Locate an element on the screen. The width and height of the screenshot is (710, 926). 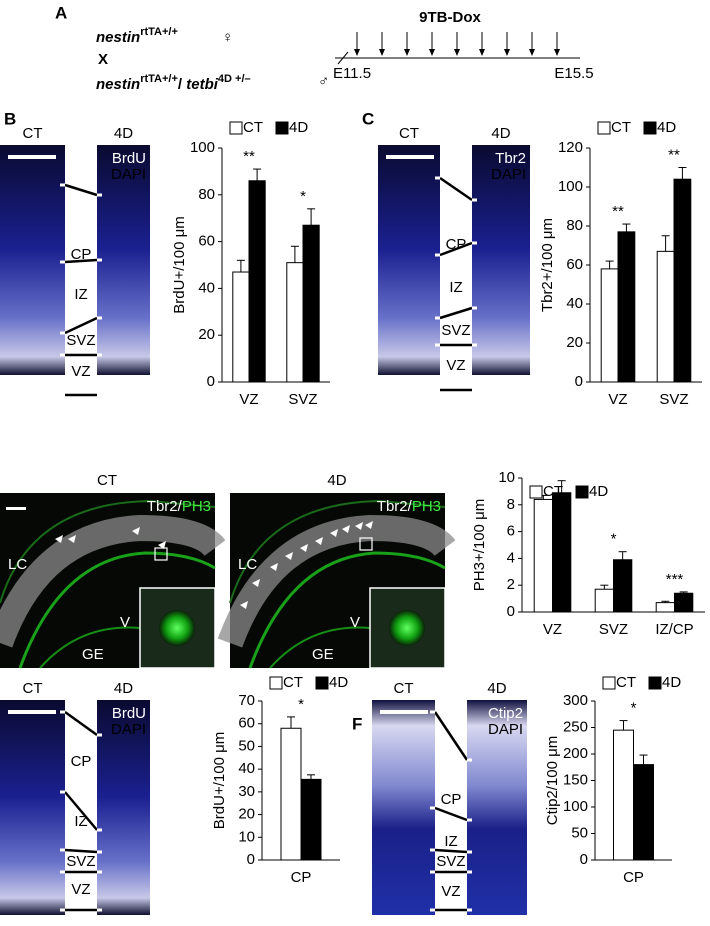
significance: * is located at coordinates (614, 539).